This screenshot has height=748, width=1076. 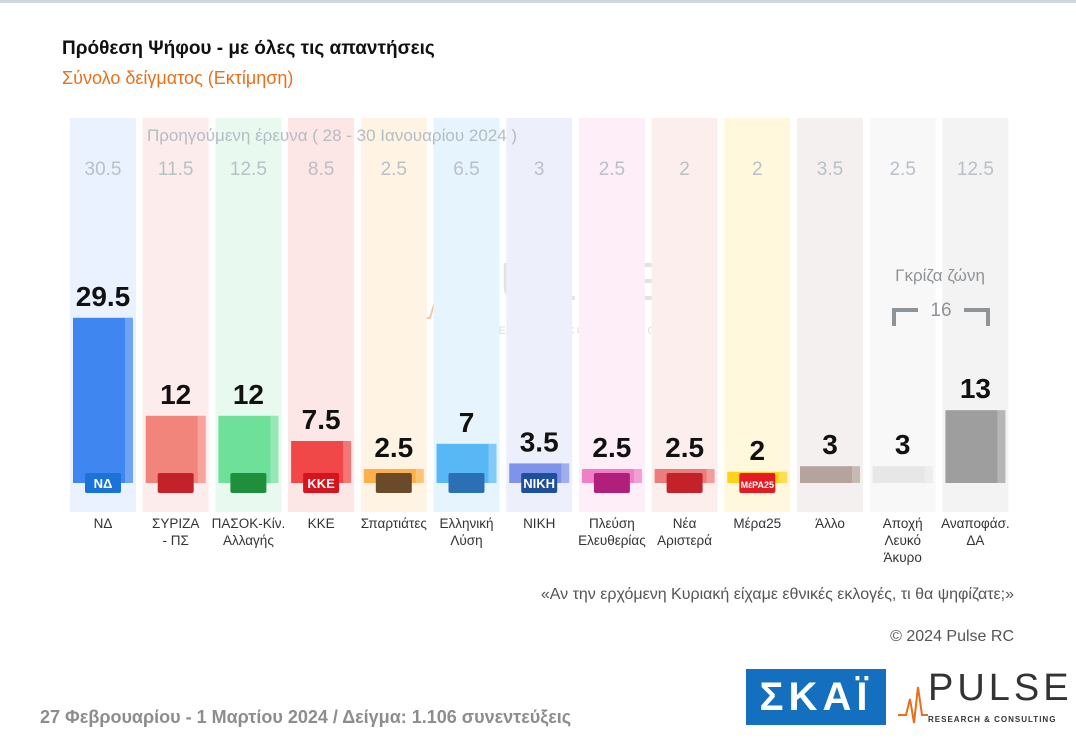 What do you see at coordinates (466, 169) in the screenshot?
I see `previous-value-label: 6.5` at bounding box center [466, 169].